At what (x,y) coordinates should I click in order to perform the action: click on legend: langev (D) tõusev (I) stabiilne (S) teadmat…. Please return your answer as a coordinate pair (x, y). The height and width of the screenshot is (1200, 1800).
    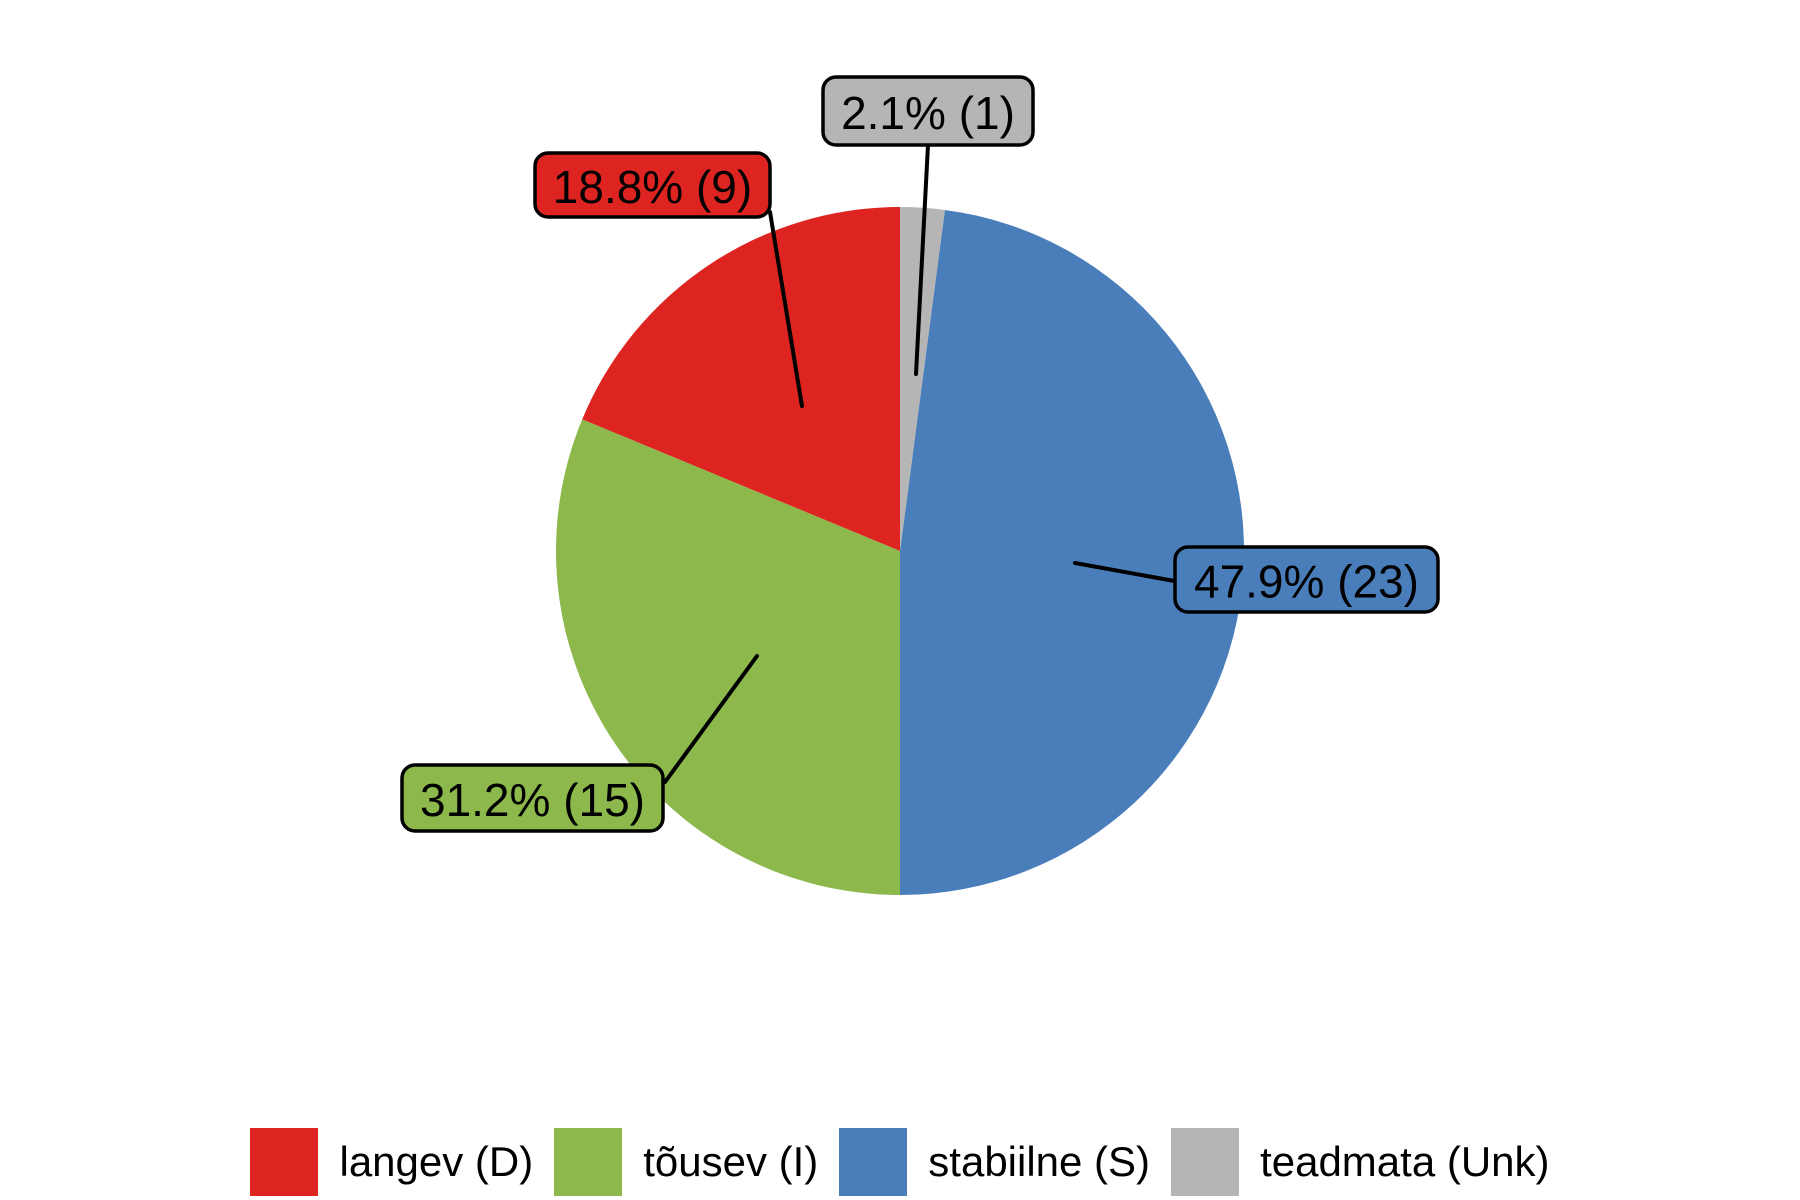
    Looking at the image, I should click on (900, 1162).